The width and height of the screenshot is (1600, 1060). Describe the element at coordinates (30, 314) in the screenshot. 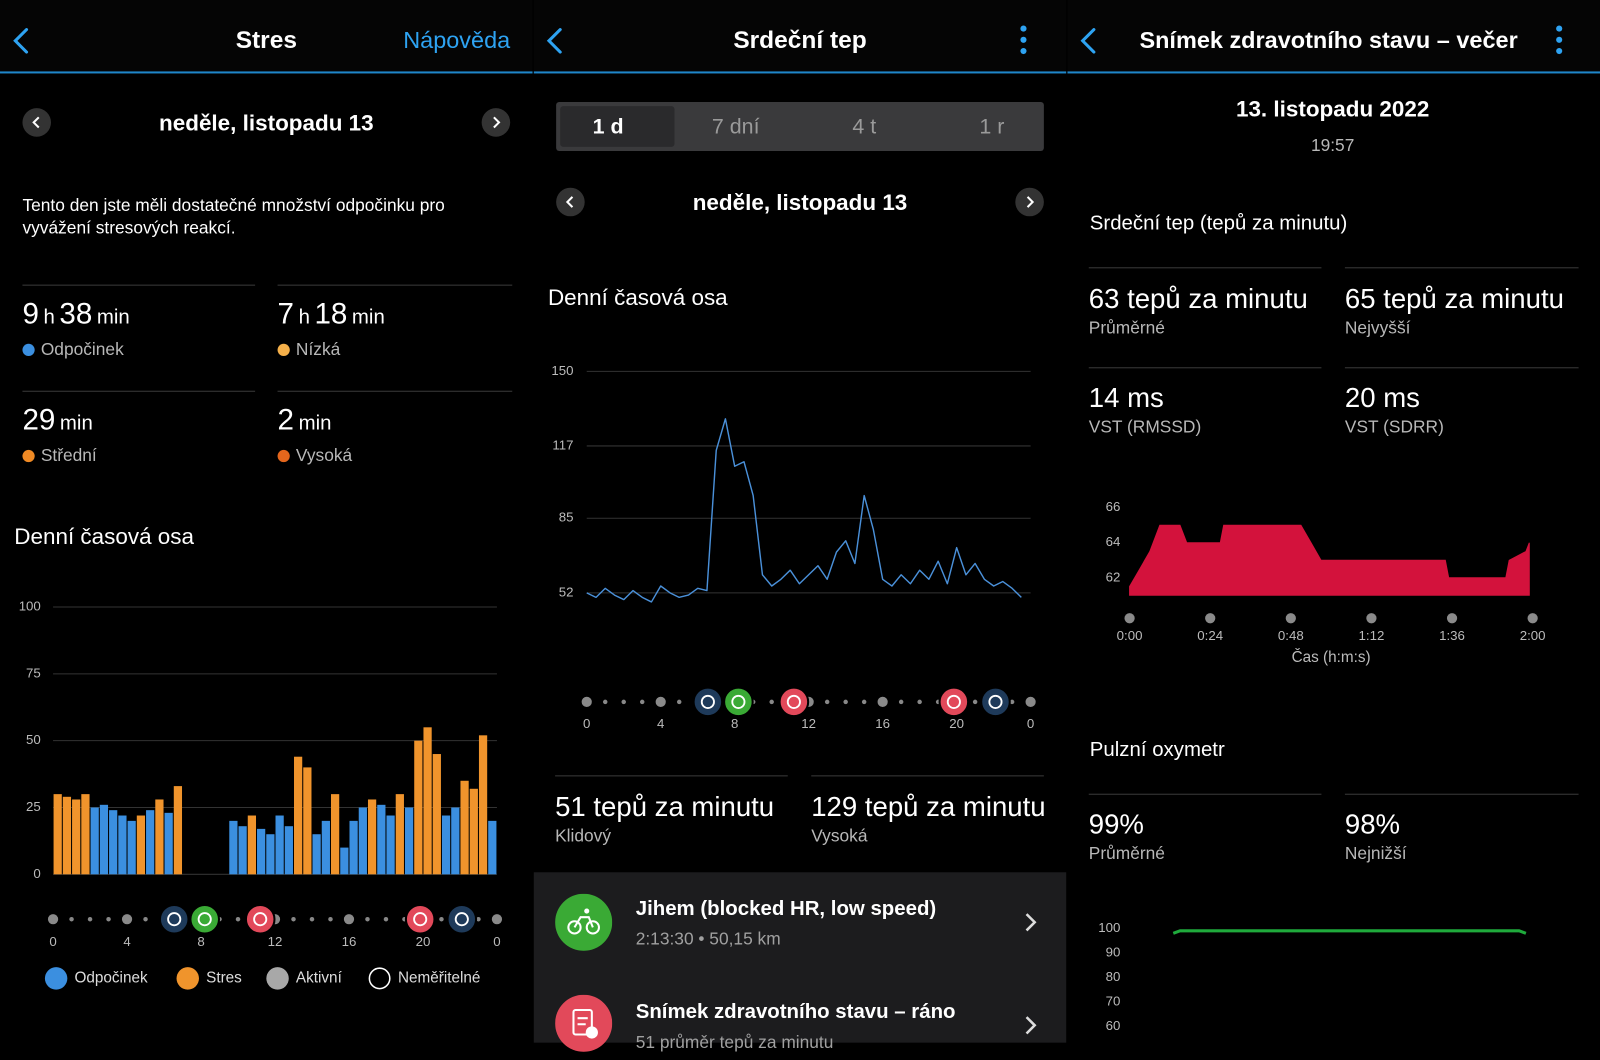

I see `hours: 9` at that location.